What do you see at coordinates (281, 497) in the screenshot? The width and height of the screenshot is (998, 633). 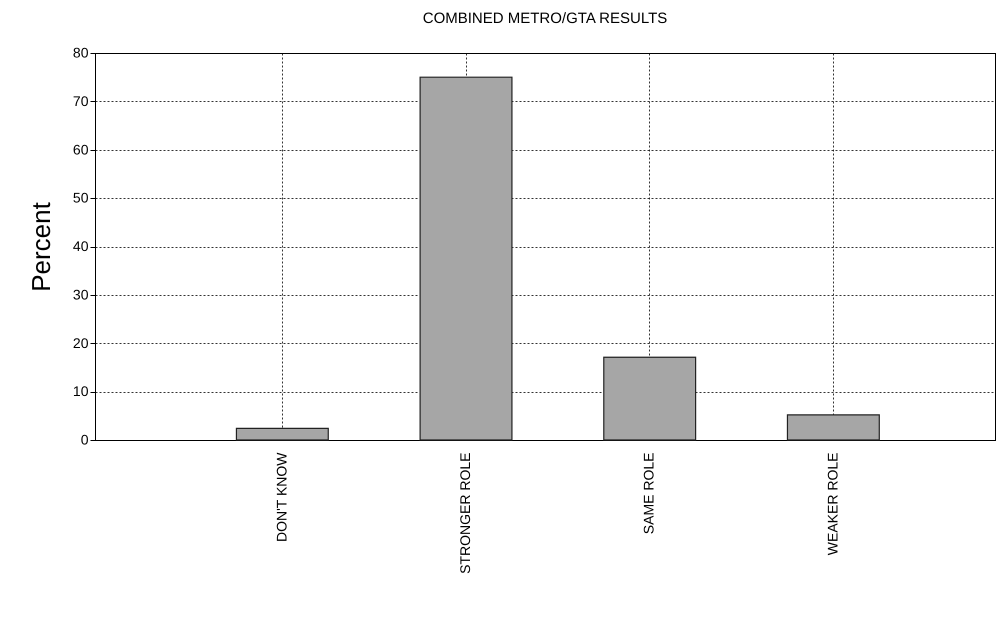 I see `x-tick-label: DON'T KNOW` at bounding box center [281, 497].